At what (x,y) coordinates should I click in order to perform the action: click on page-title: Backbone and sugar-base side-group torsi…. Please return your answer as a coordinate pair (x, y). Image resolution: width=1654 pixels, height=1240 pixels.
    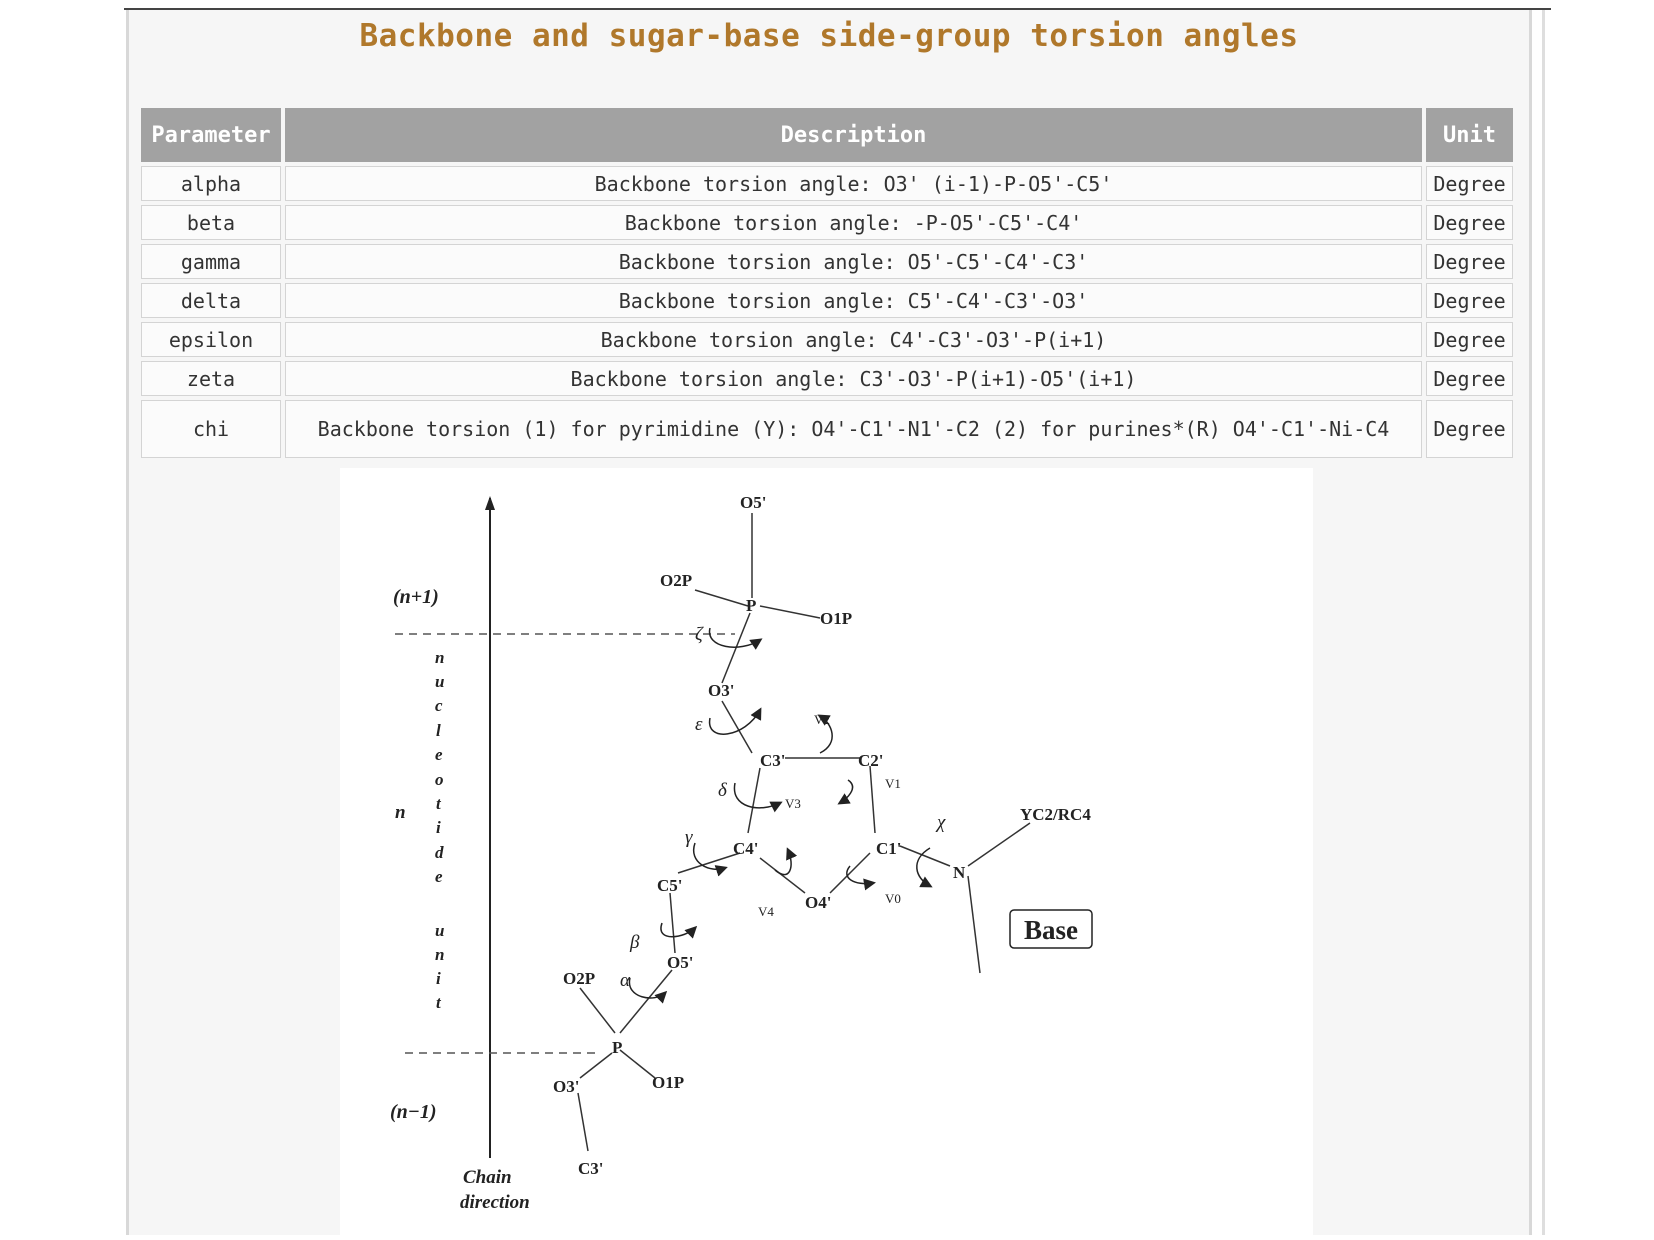
    Looking at the image, I should click on (829, 36).